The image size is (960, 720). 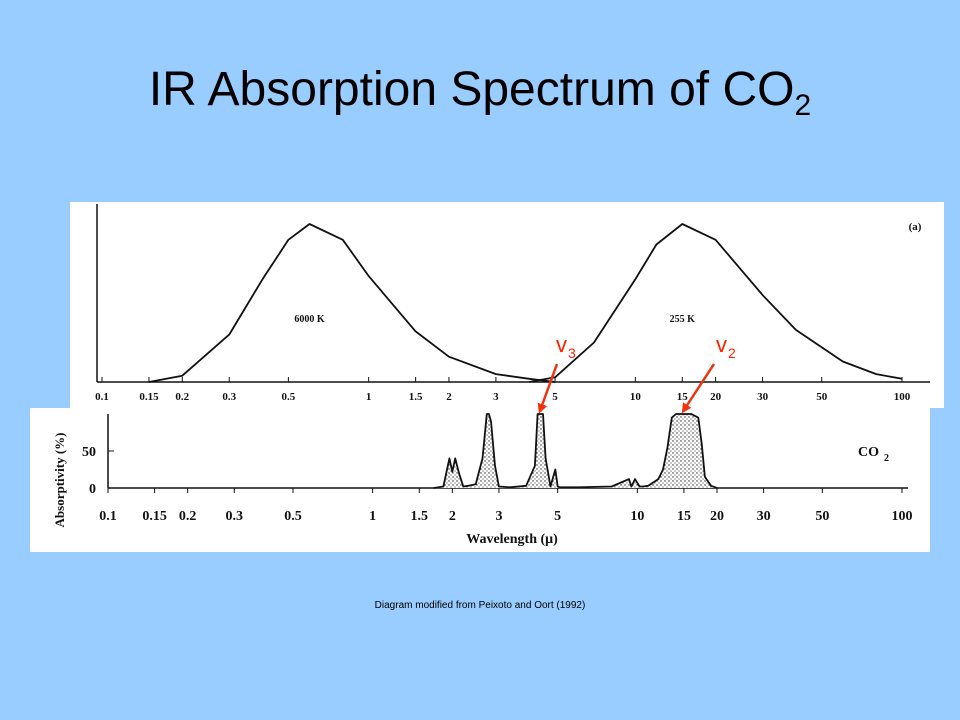 I want to click on bottom-y-tick-label-0: 0, so click(x=92, y=489).